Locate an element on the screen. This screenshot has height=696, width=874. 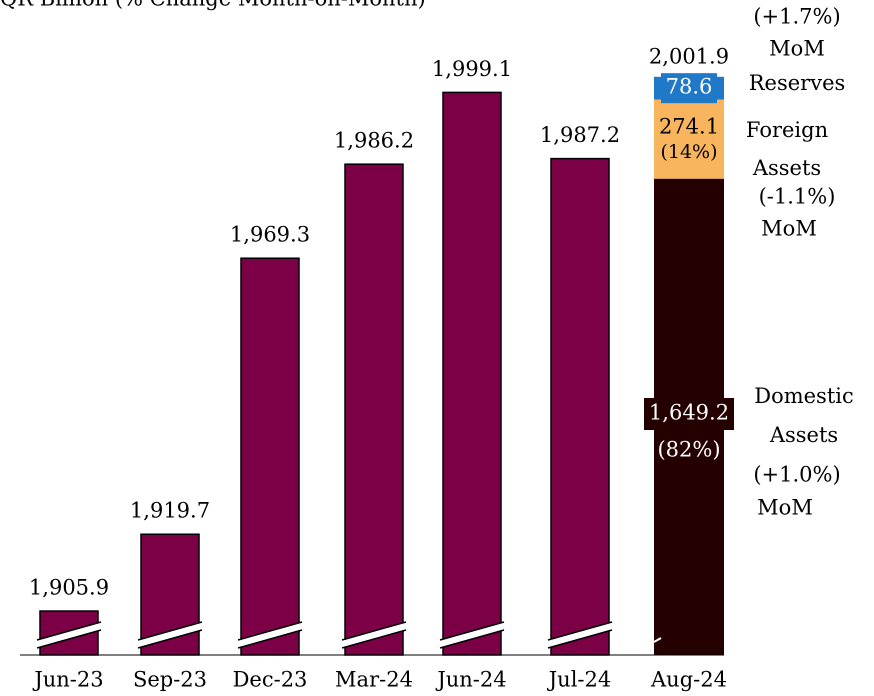
chart-title: QR Billion (% Change Month-on-Month) is located at coordinates (213, 5).